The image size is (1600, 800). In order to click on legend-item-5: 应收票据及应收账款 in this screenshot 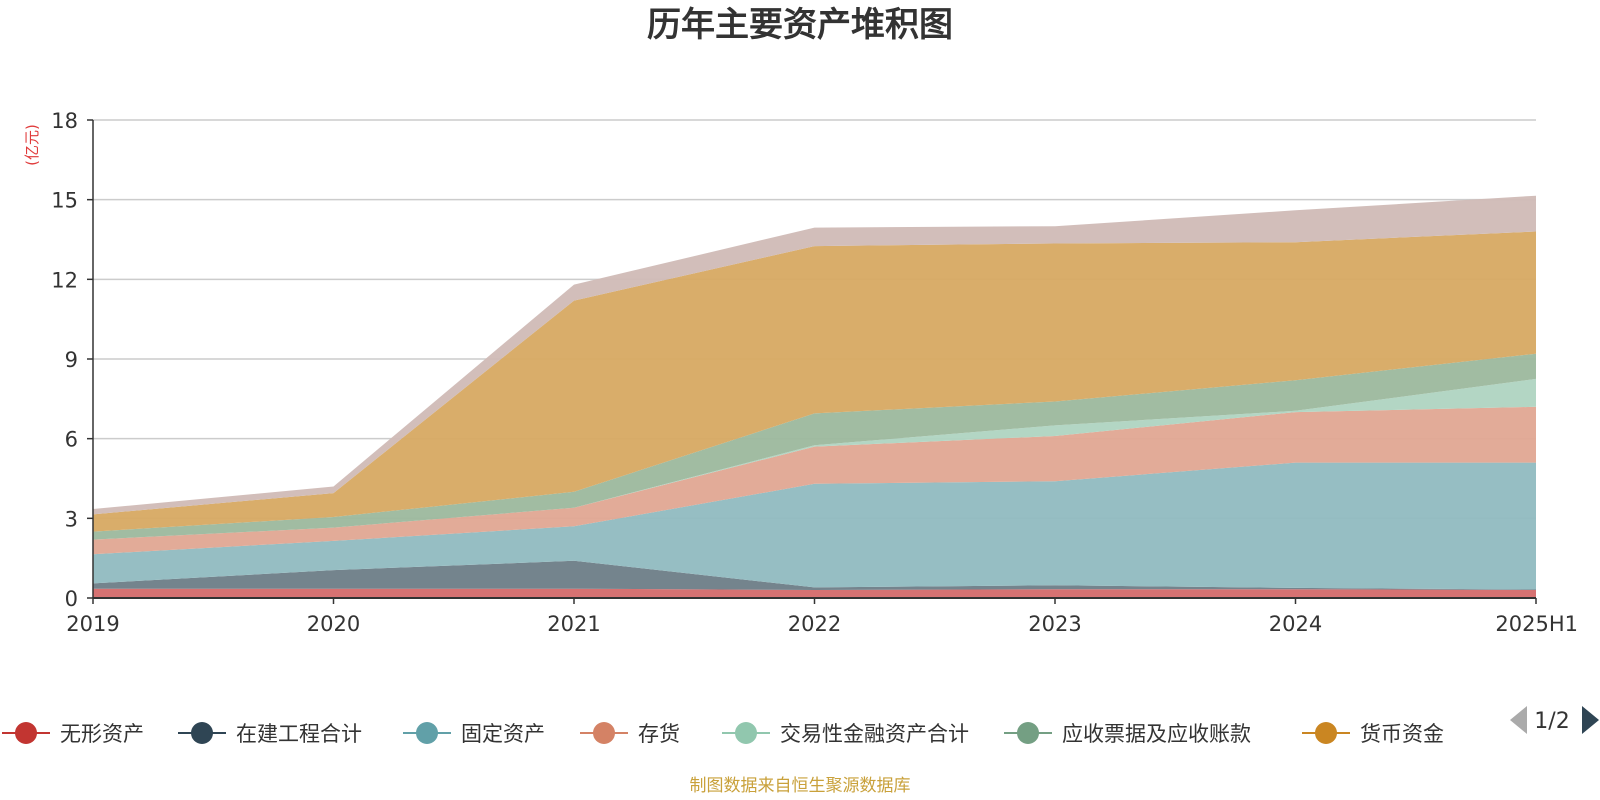, I will do `click(1127, 734)`.